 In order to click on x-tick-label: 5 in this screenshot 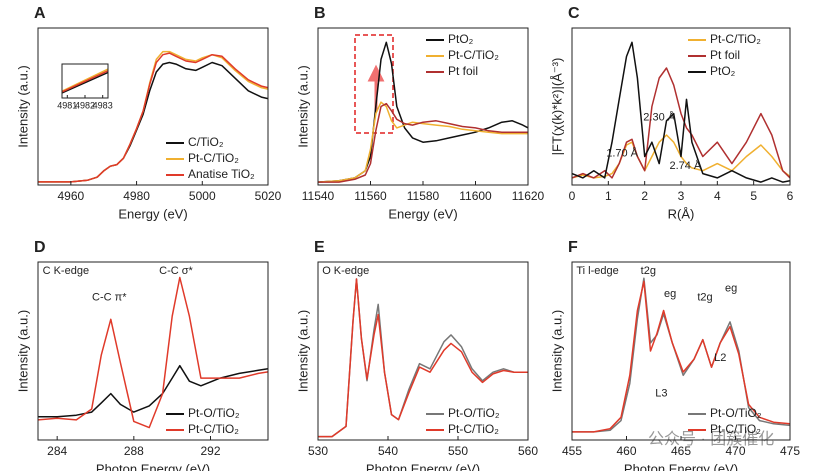, I will do `click(753, 196)`.